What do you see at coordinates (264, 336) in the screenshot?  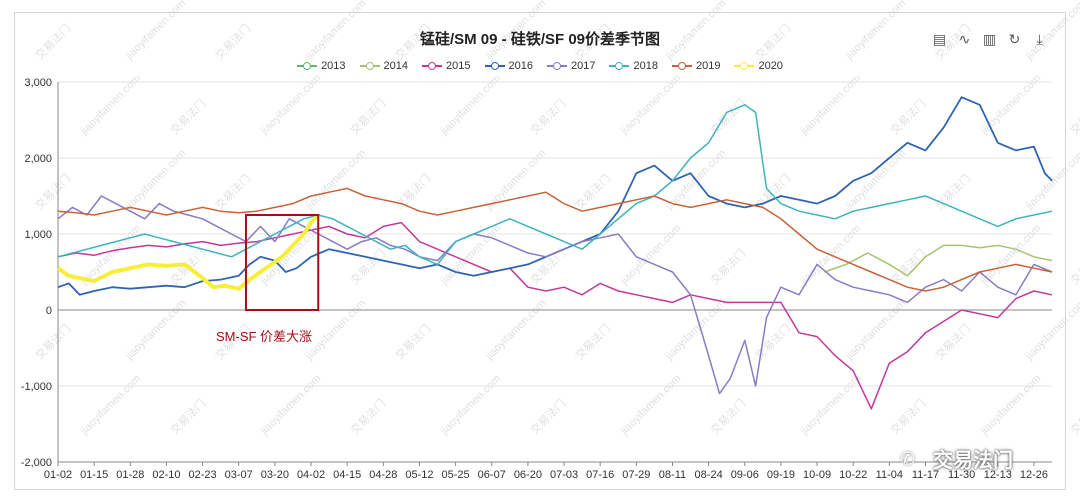 I see `annotation-label: SM-SF 价差大涨` at bounding box center [264, 336].